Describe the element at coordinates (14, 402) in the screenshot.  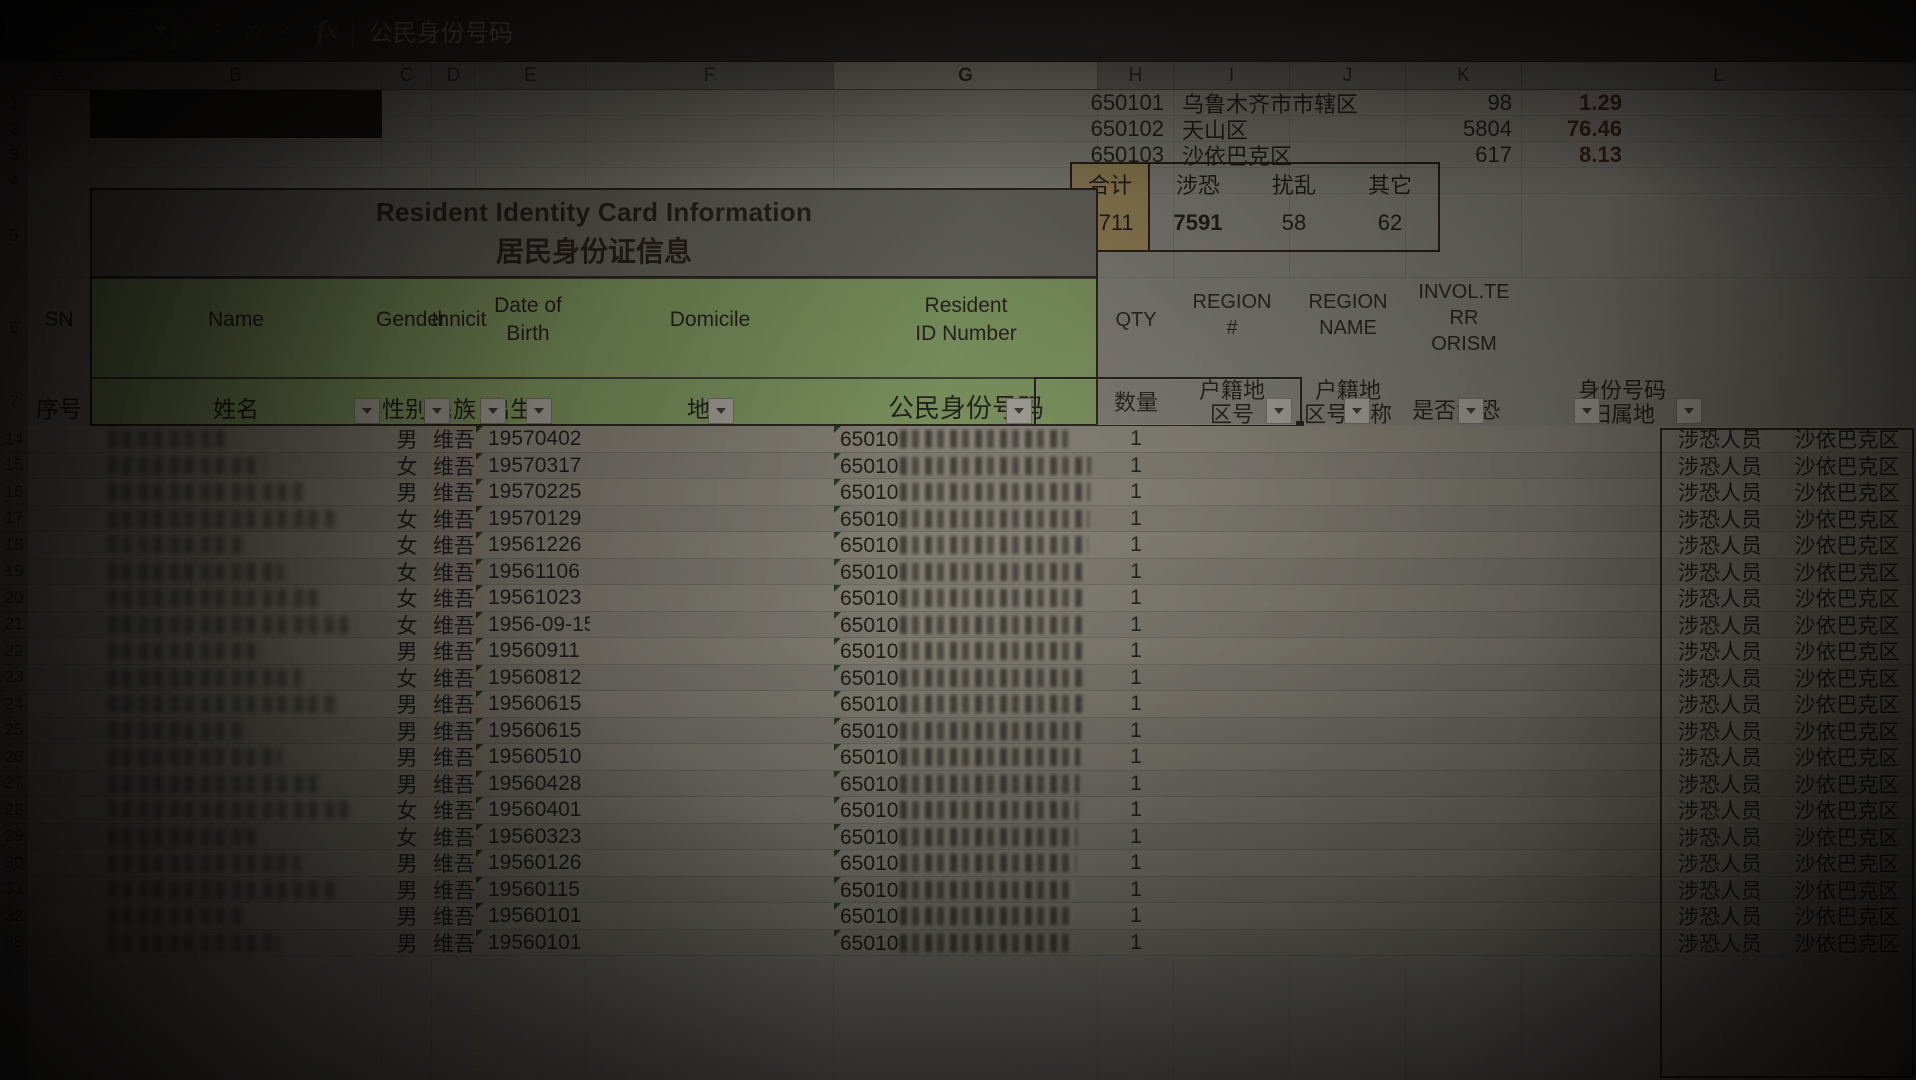
I see `row-header-7: 7` at that location.